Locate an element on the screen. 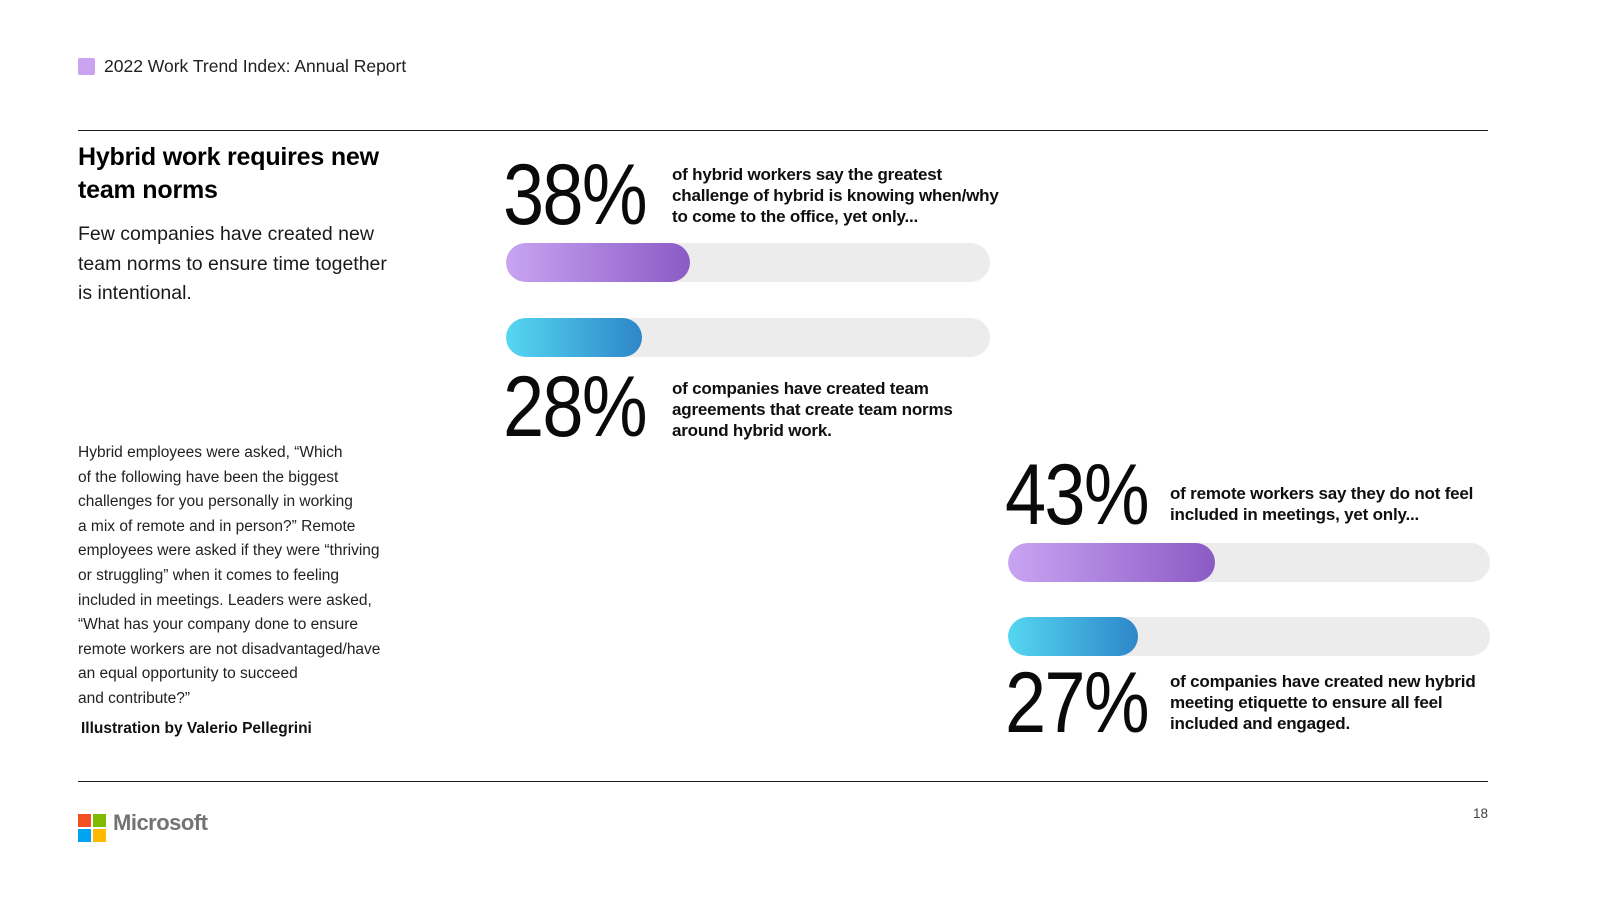 The width and height of the screenshot is (1600, 900). page-title-line: Hybrid work requires new is located at coordinates (228, 157).